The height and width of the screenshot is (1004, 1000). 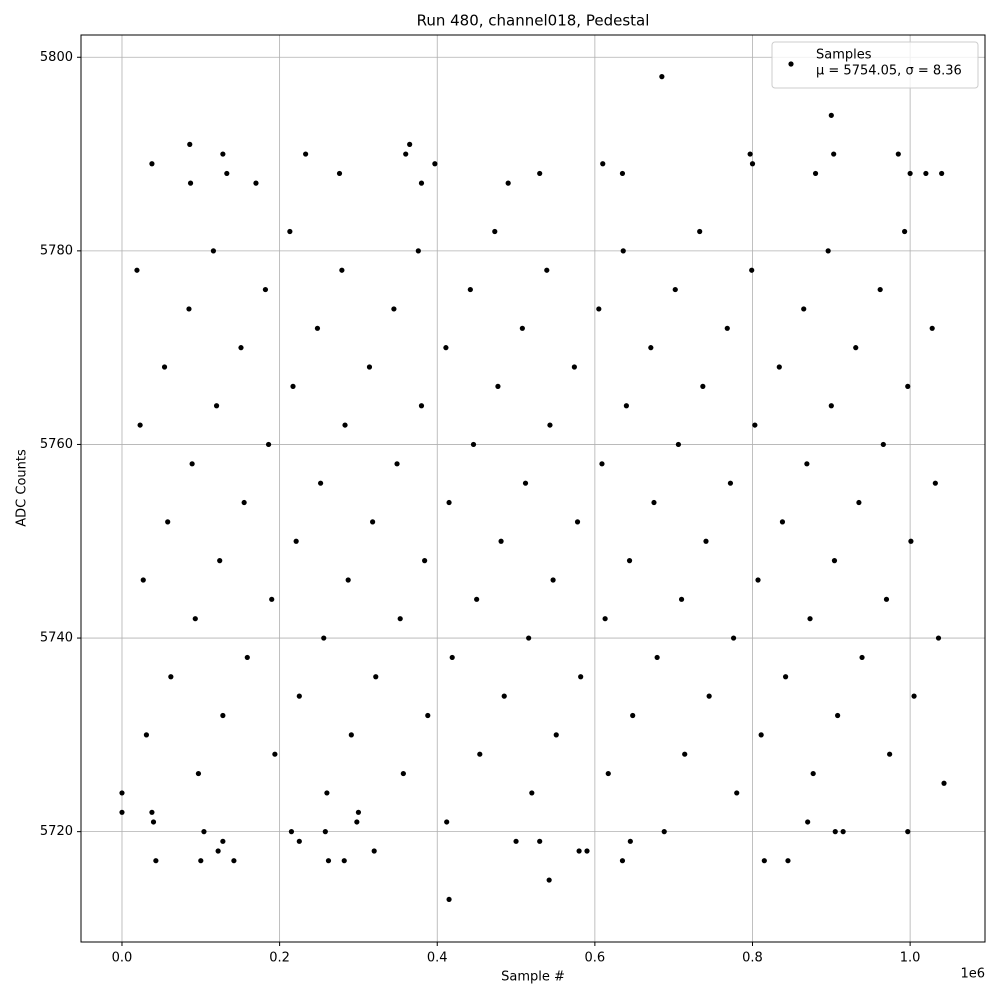 I want to click on legend-label: Samples, so click(x=844, y=55).